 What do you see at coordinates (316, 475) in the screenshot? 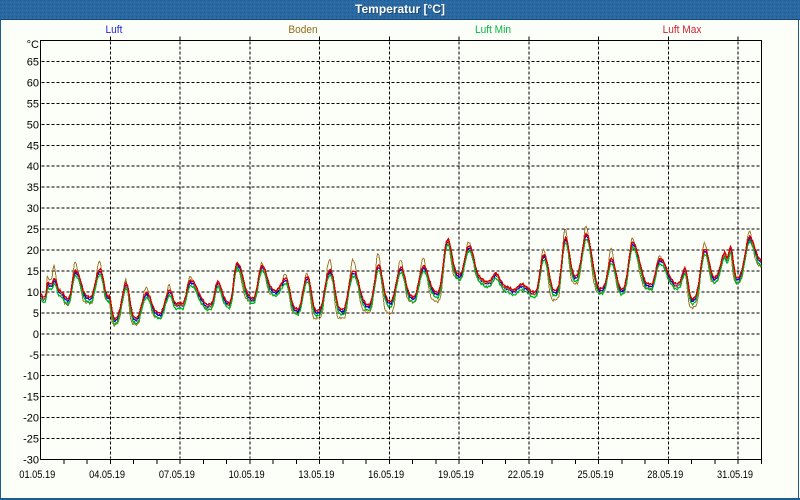
I see `svg-text: 13.05.19` at bounding box center [316, 475].